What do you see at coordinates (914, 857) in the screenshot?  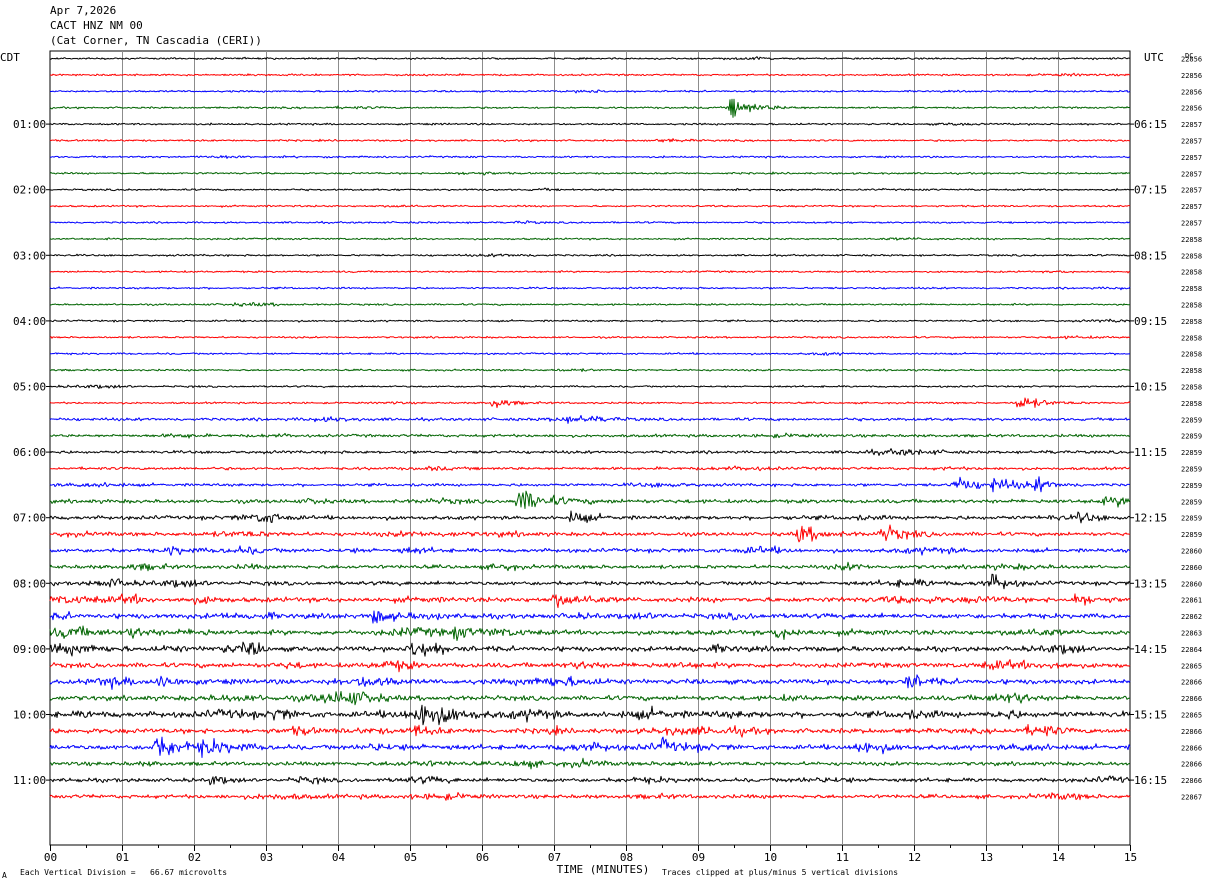 I see `x-tick-label: 12` at bounding box center [914, 857].